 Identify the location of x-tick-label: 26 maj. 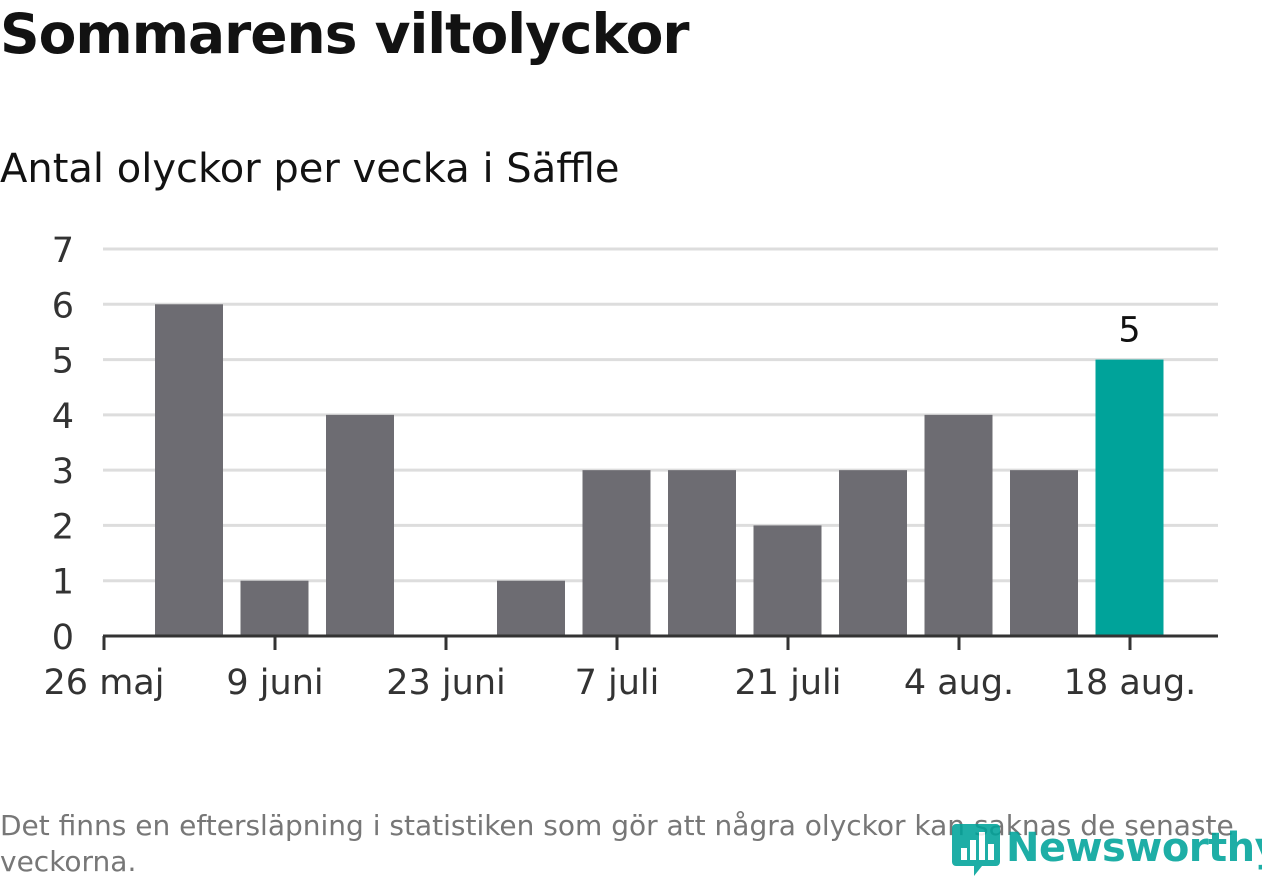
(104, 683).